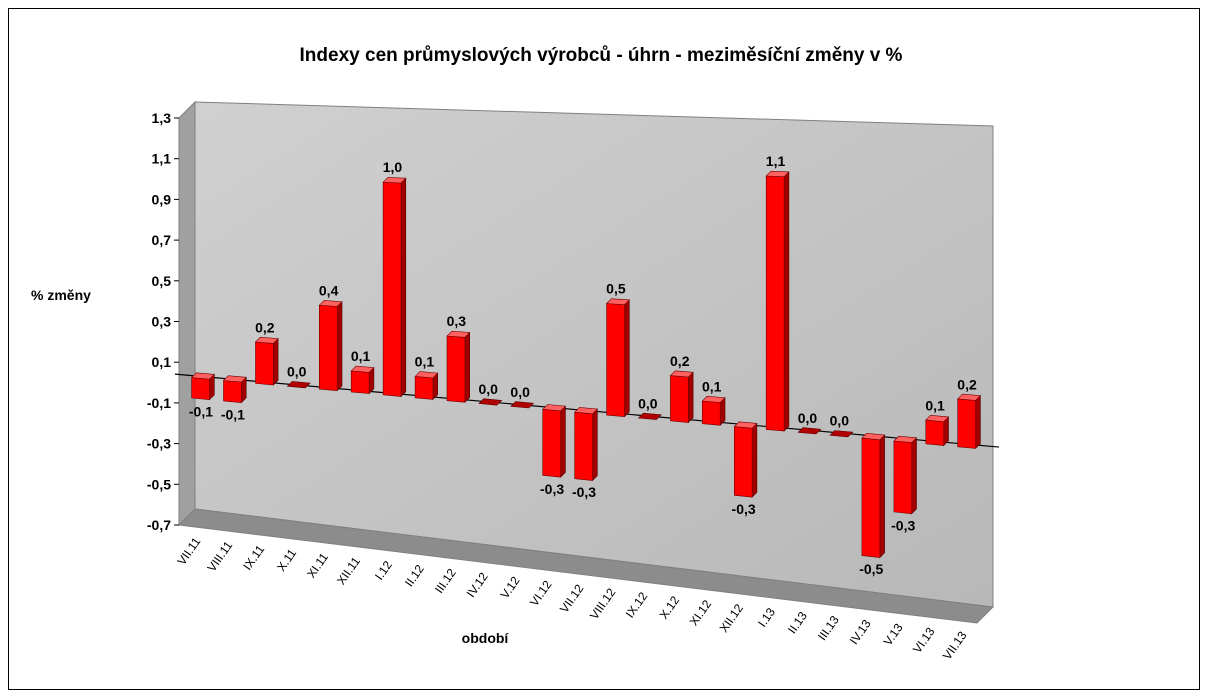 This screenshot has height=699, width=1210. What do you see at coordinates (510, 588) in the screenshot?
I see `x-tick-label: V.12` at bounding box center [510, 588].